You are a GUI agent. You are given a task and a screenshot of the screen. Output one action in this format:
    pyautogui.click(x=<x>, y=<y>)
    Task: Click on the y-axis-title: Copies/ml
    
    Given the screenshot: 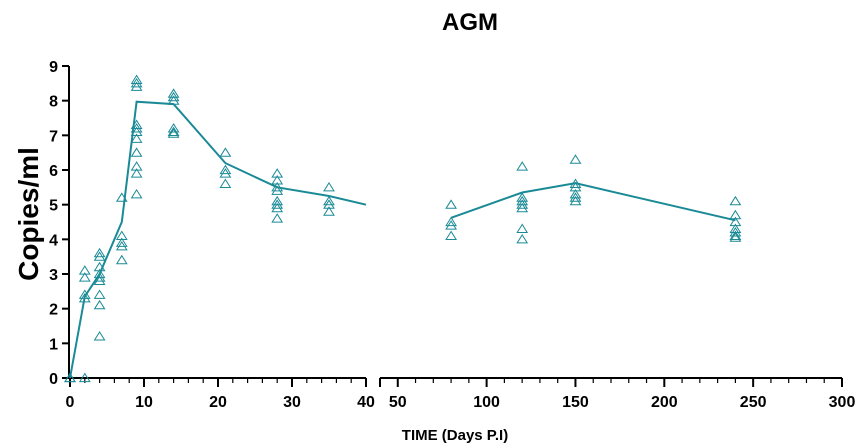 What is the action you would take?
    pyautogui.click(x=28, y=214)
    